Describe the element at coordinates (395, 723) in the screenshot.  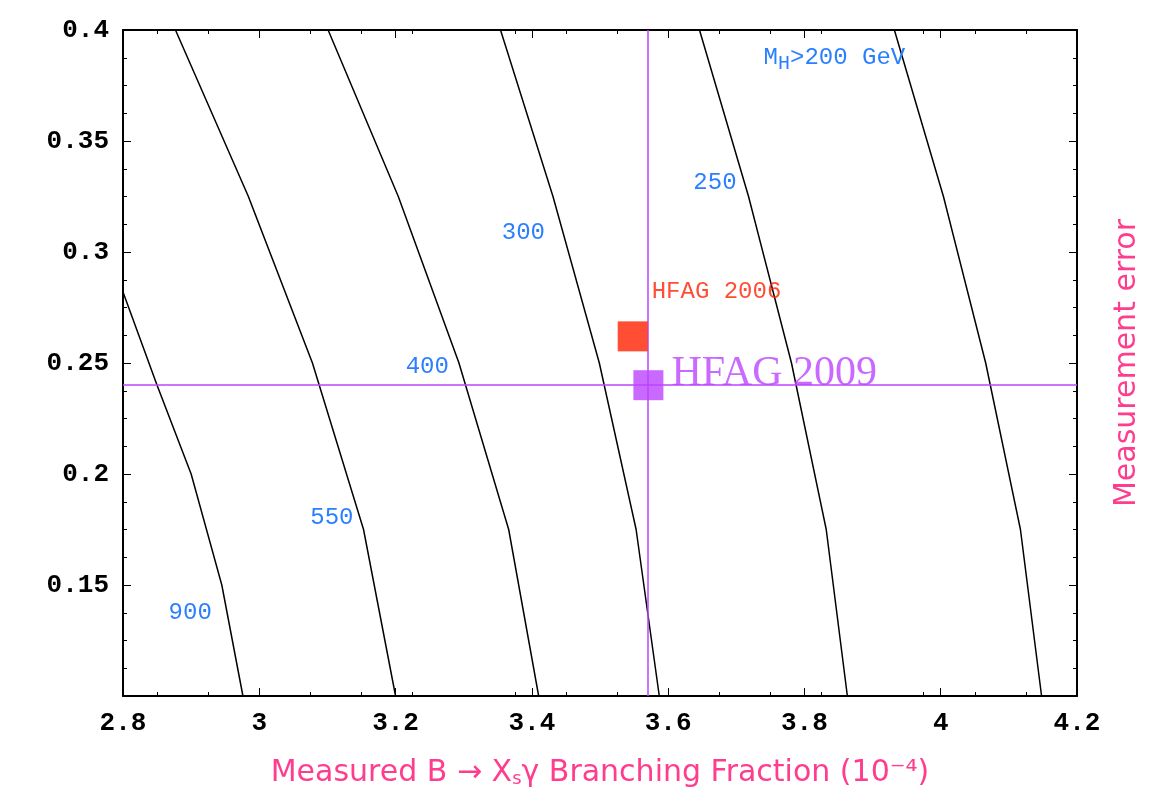
I see `x-tick-label: 3.2` at that location.